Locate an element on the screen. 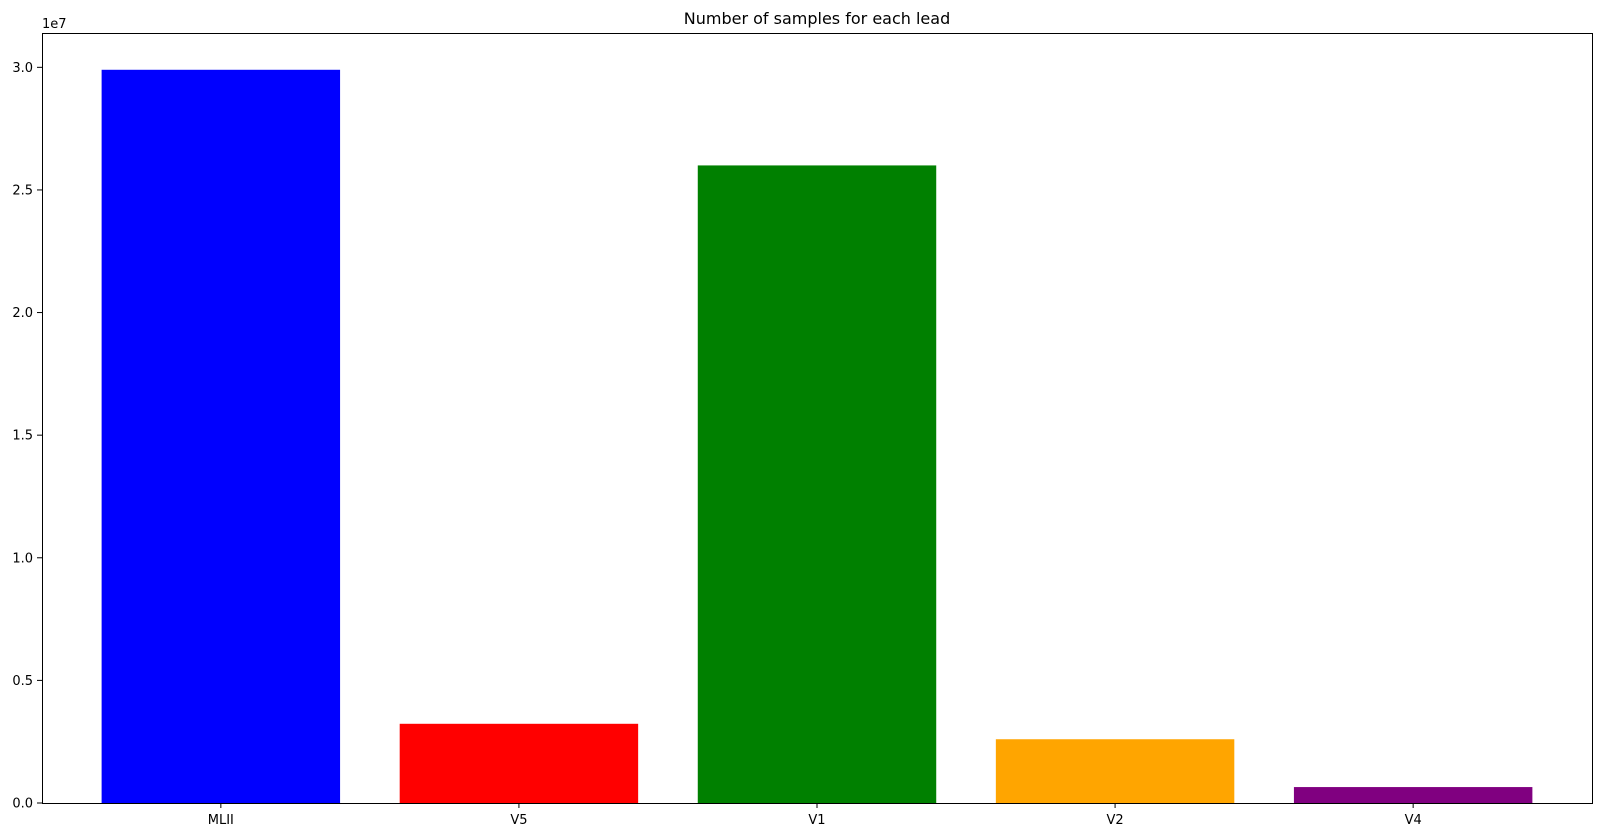 Image resolution: width=1601 pixels, height=836 pixels. y-tick-label: 0.5 is located at coordinates (22, 681).